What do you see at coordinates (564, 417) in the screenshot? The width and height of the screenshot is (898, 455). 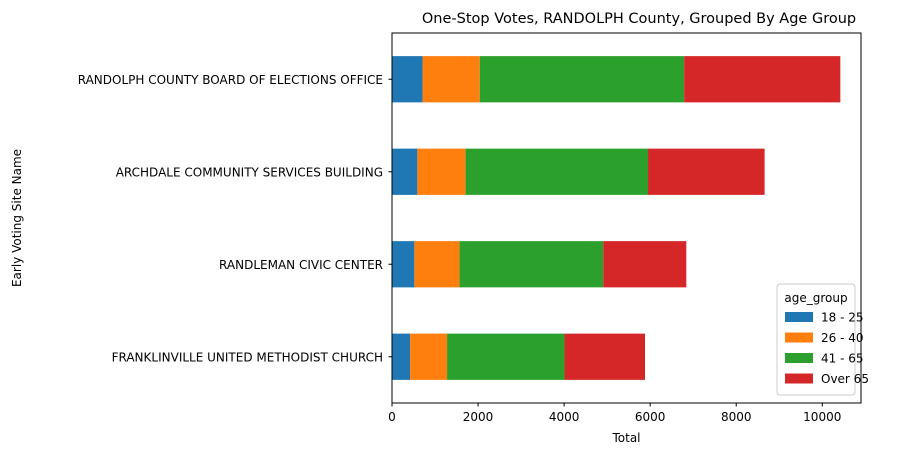 I see `x-tick-label: 4000` at bounding box center [564, 417].